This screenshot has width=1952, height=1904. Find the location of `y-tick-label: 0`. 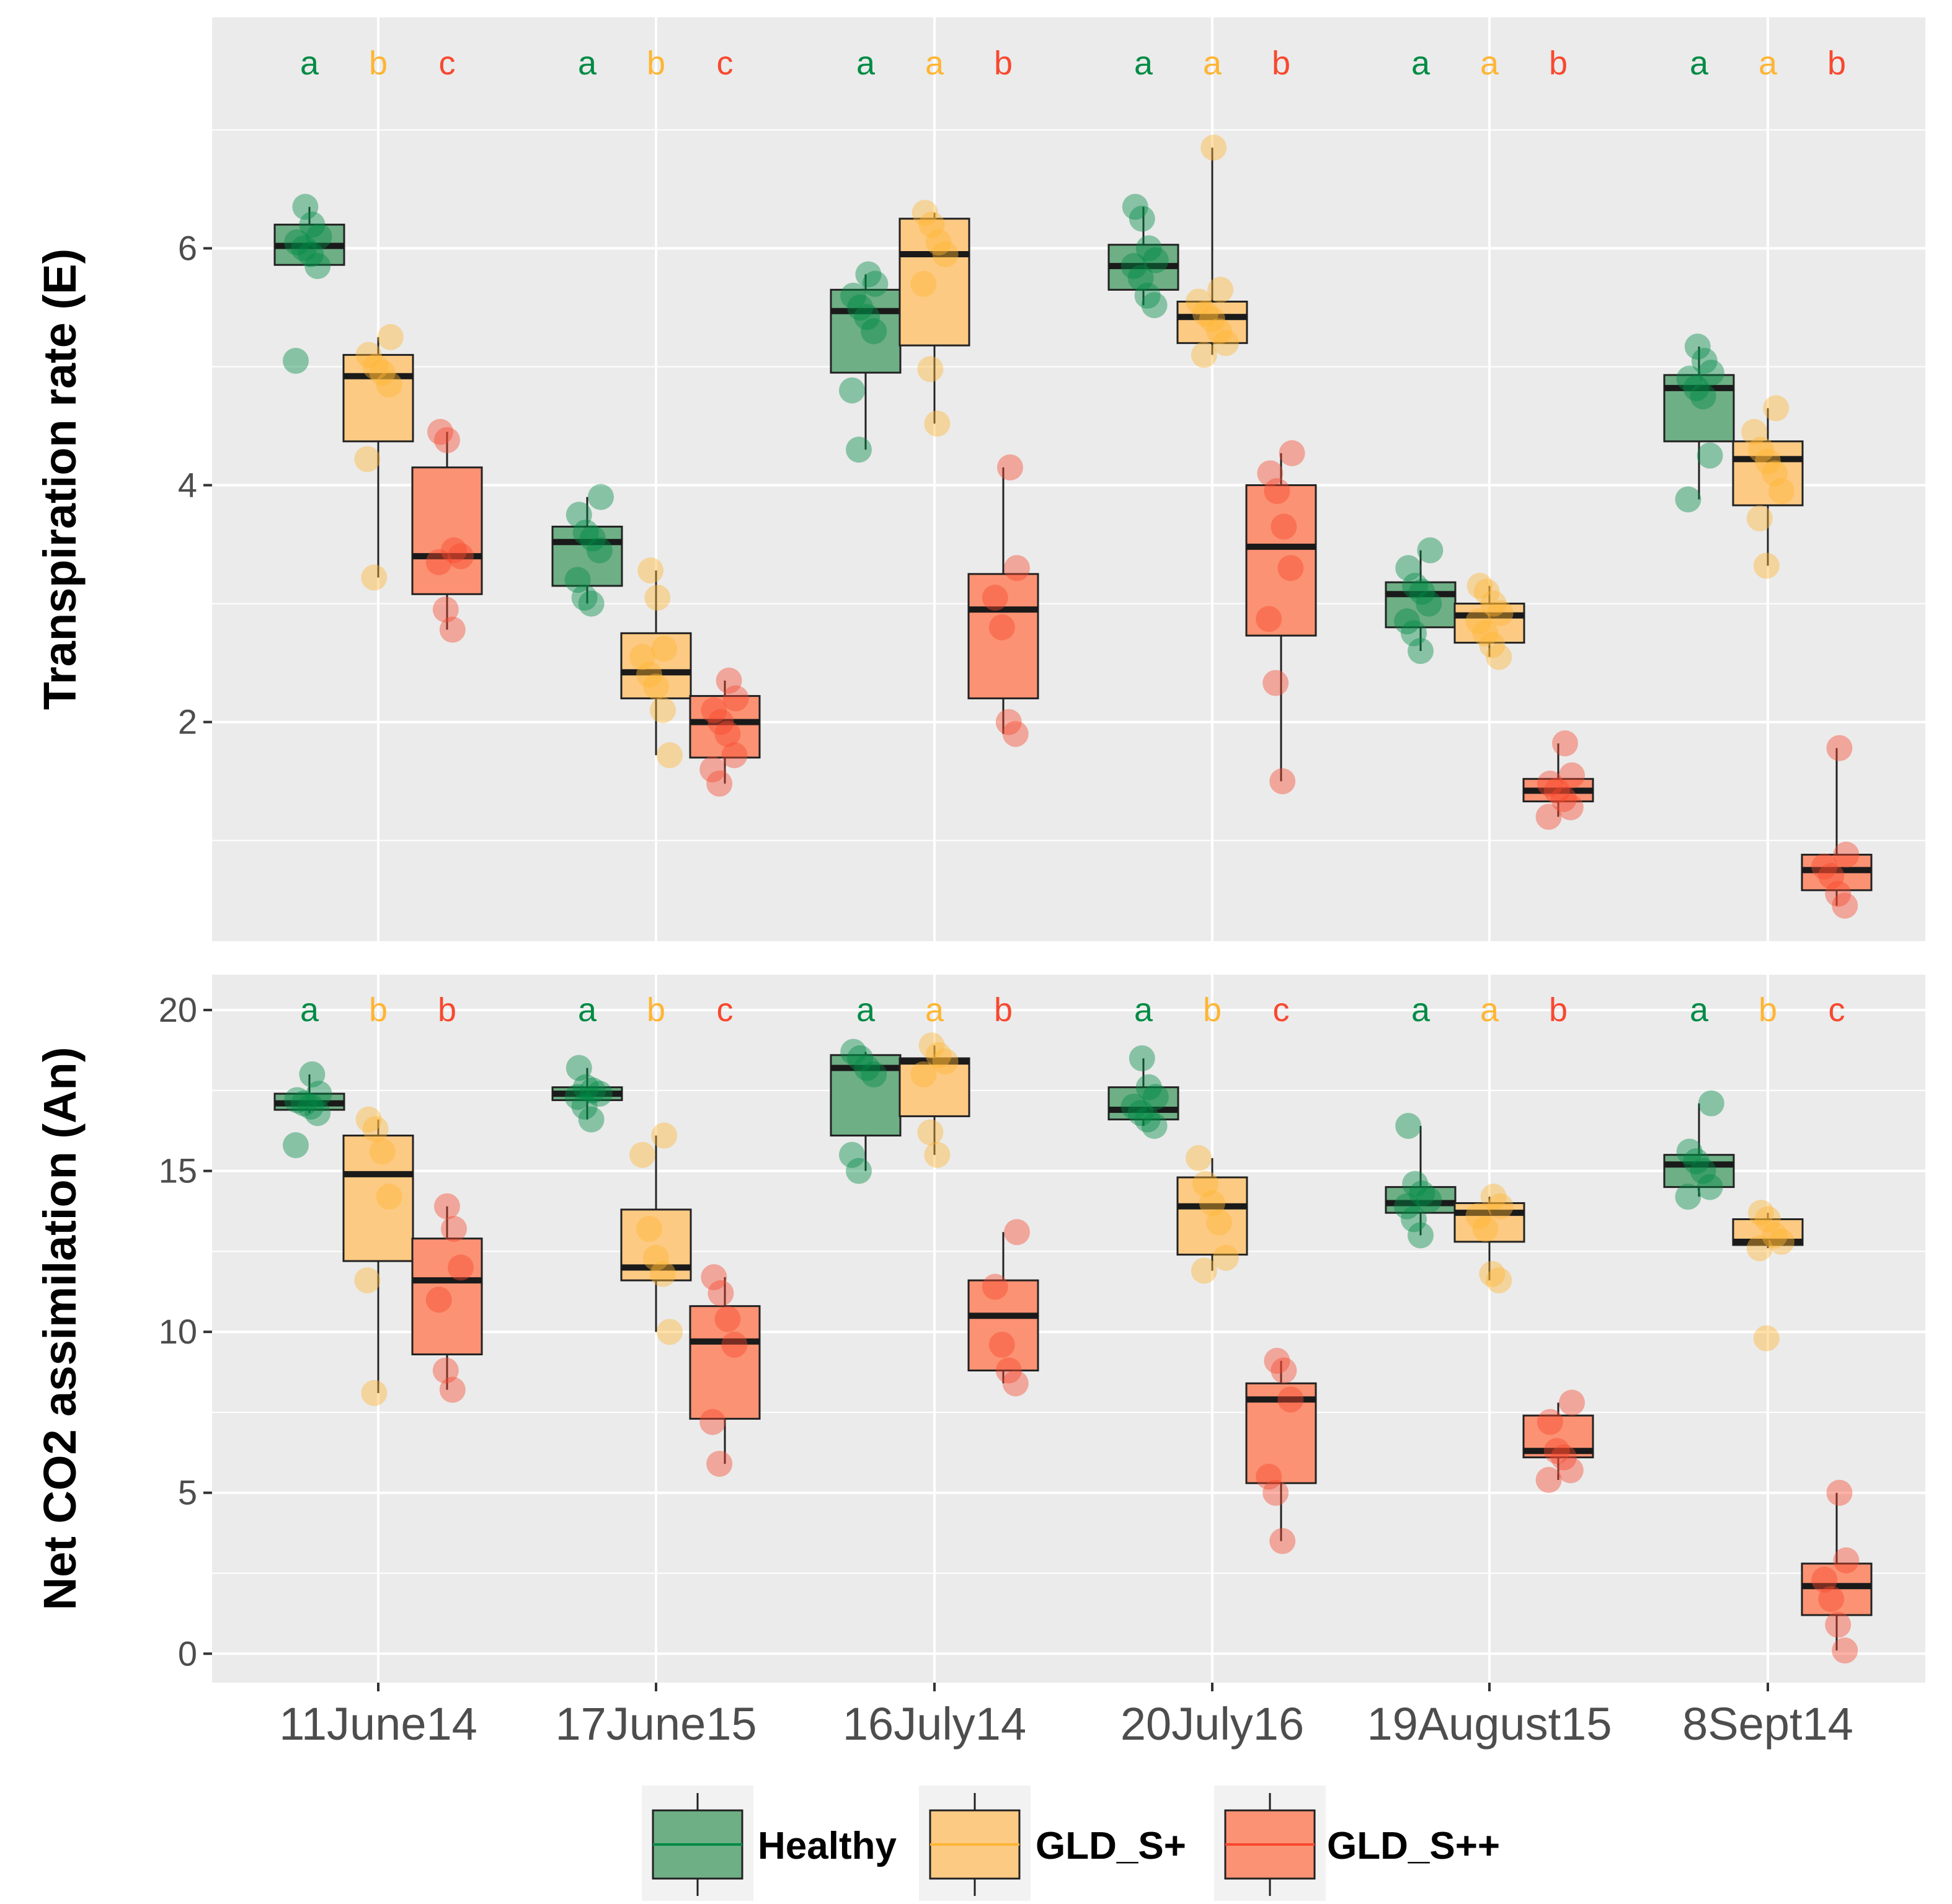

y-tick-label: 0 is located at coordinates (187, 1654).